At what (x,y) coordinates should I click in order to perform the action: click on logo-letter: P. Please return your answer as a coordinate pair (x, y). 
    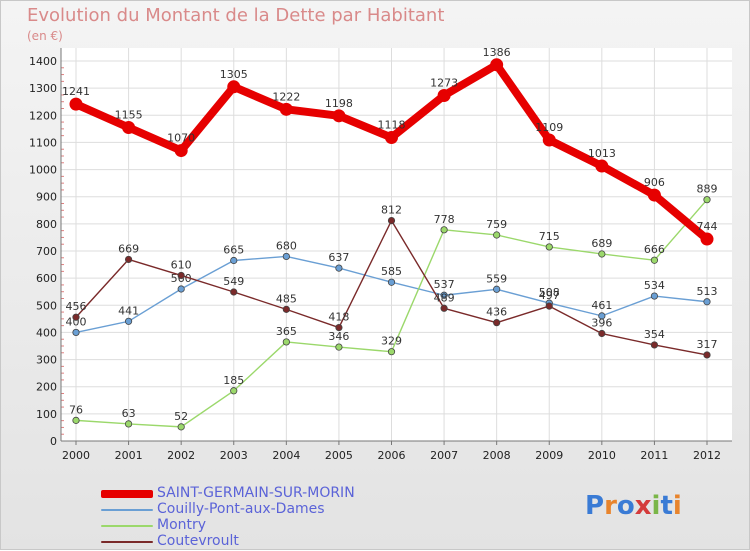
    Looking at the image, I should click on (595, 506).